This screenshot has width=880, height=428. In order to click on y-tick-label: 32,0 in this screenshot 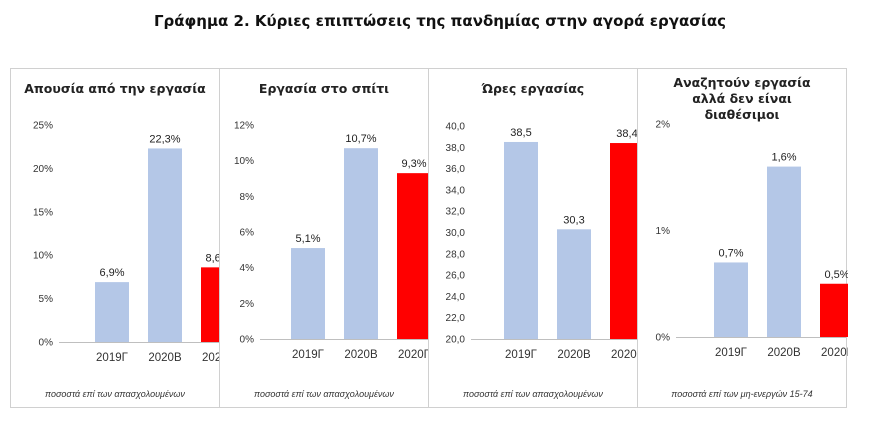, I will do `click(456, 212)`.